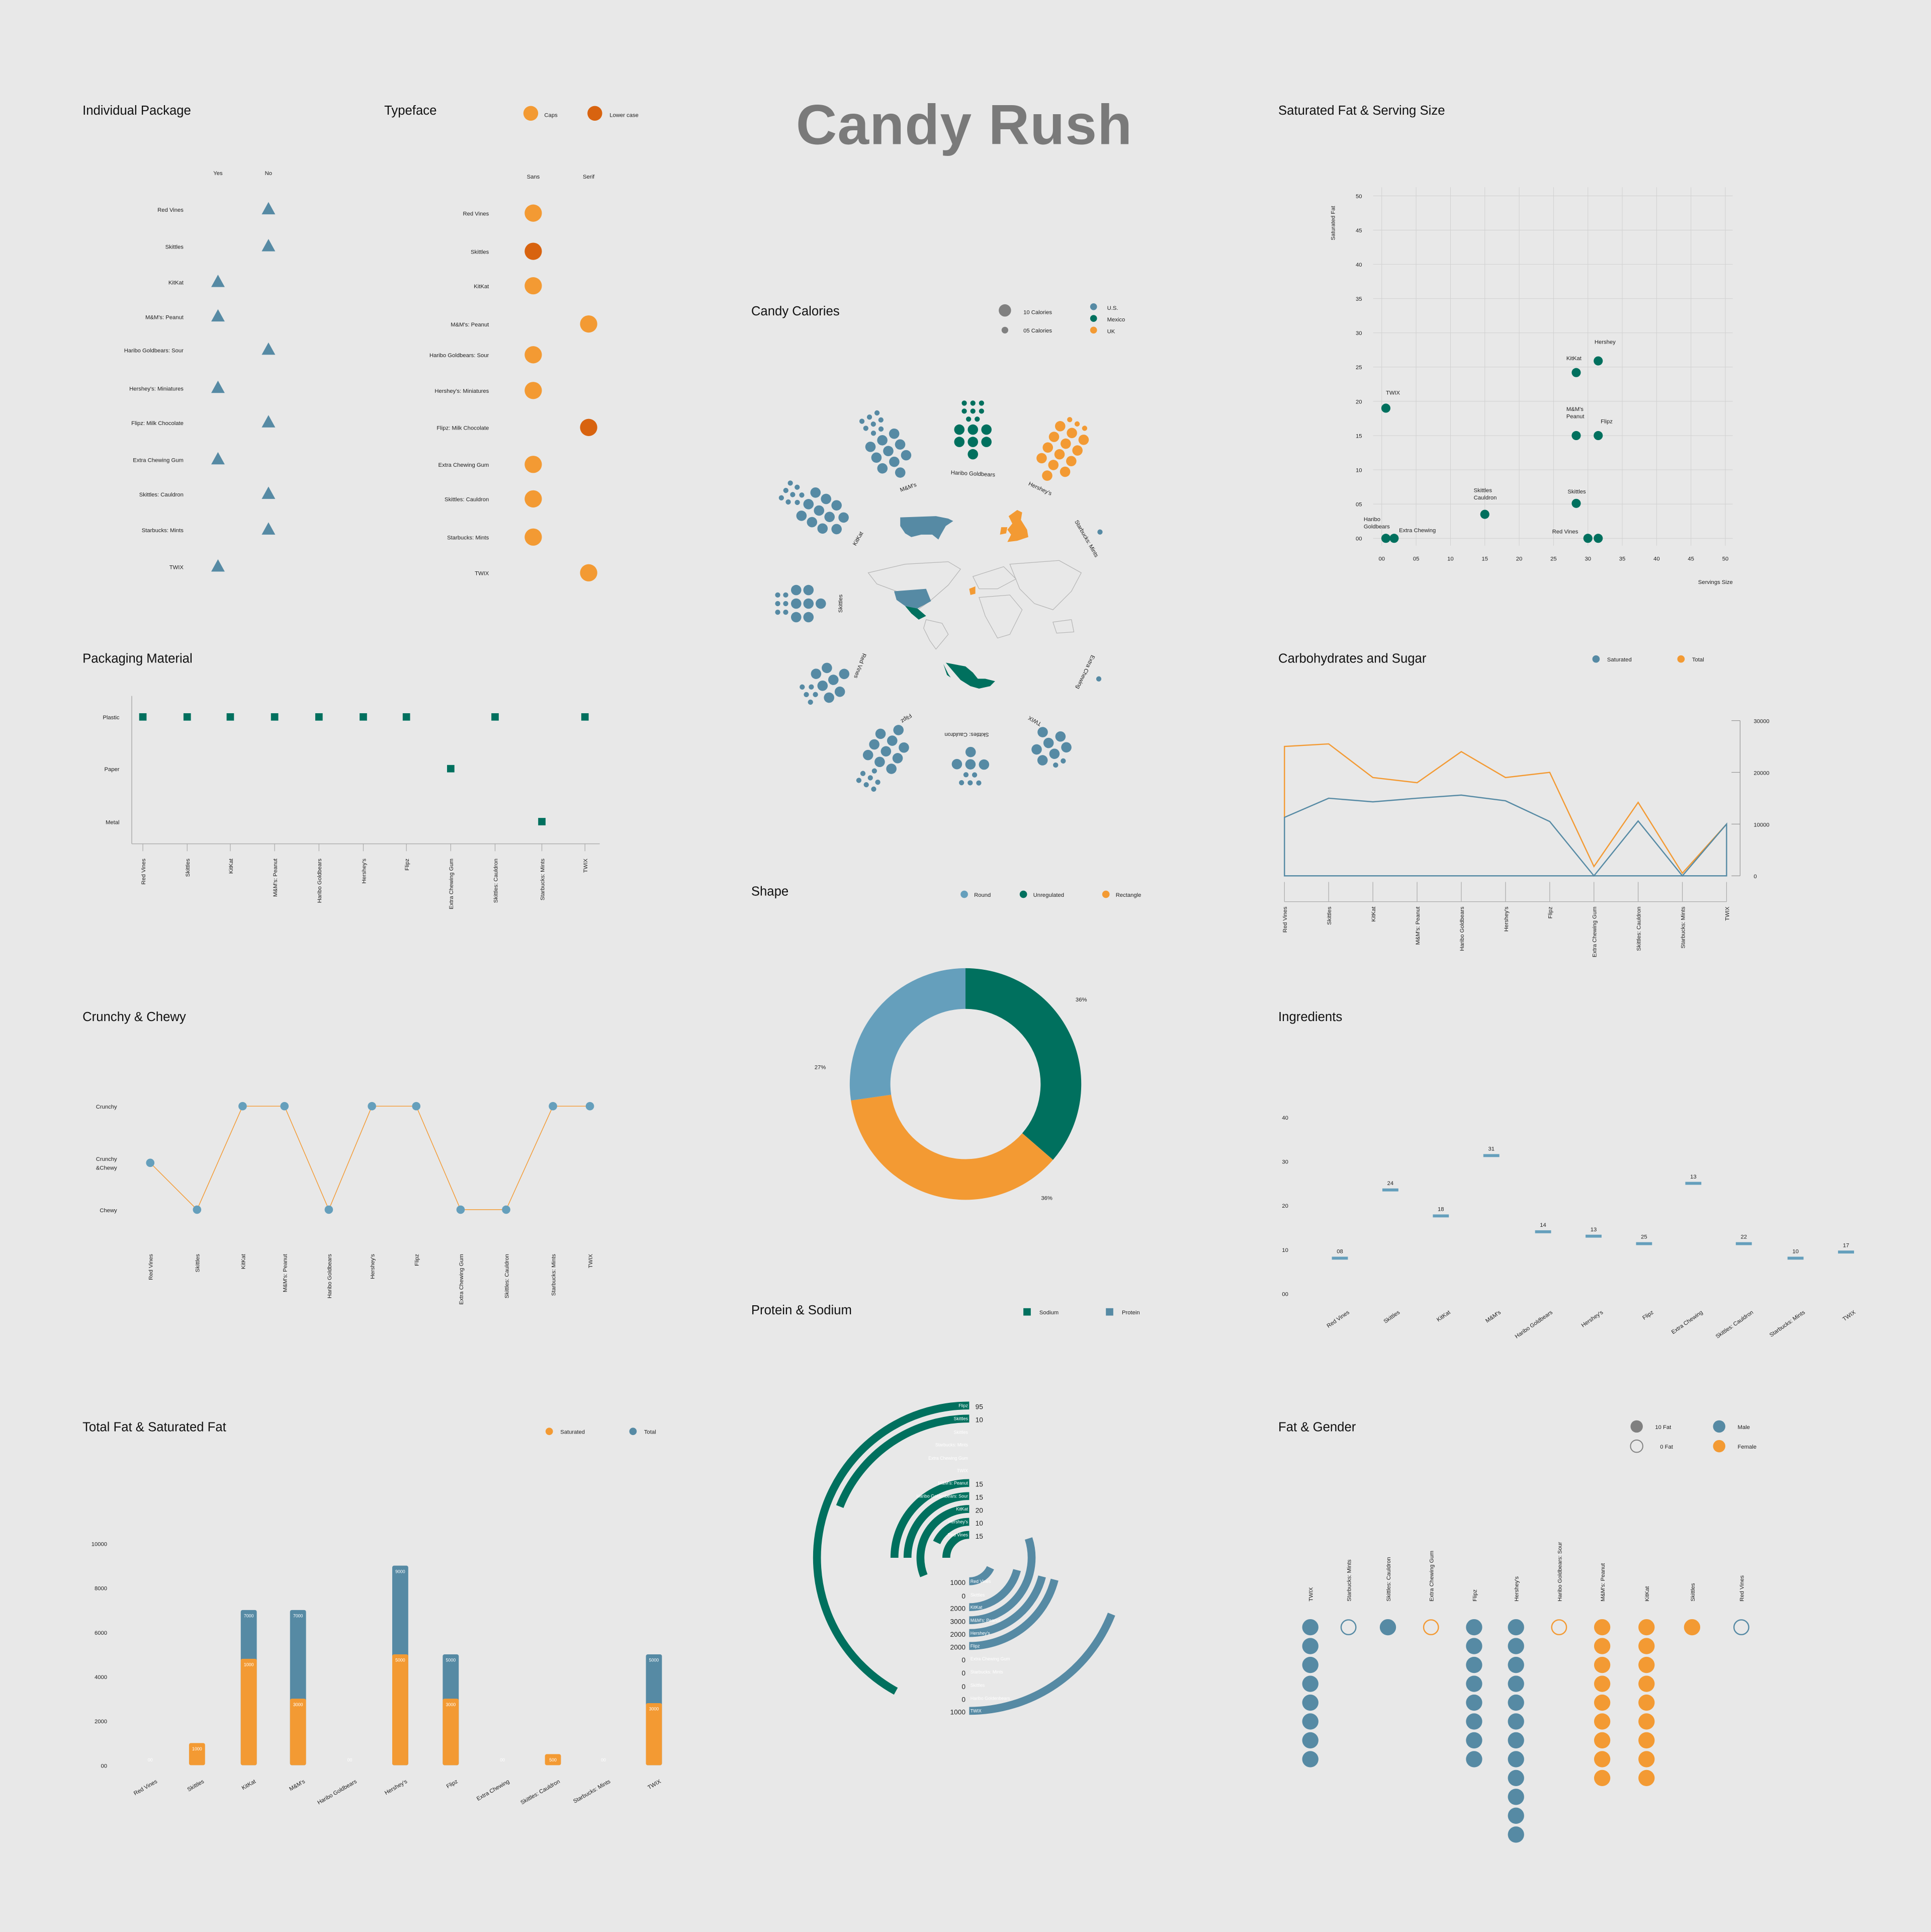  I want to click on y-tick-label: 40, so click(1285, 1118).